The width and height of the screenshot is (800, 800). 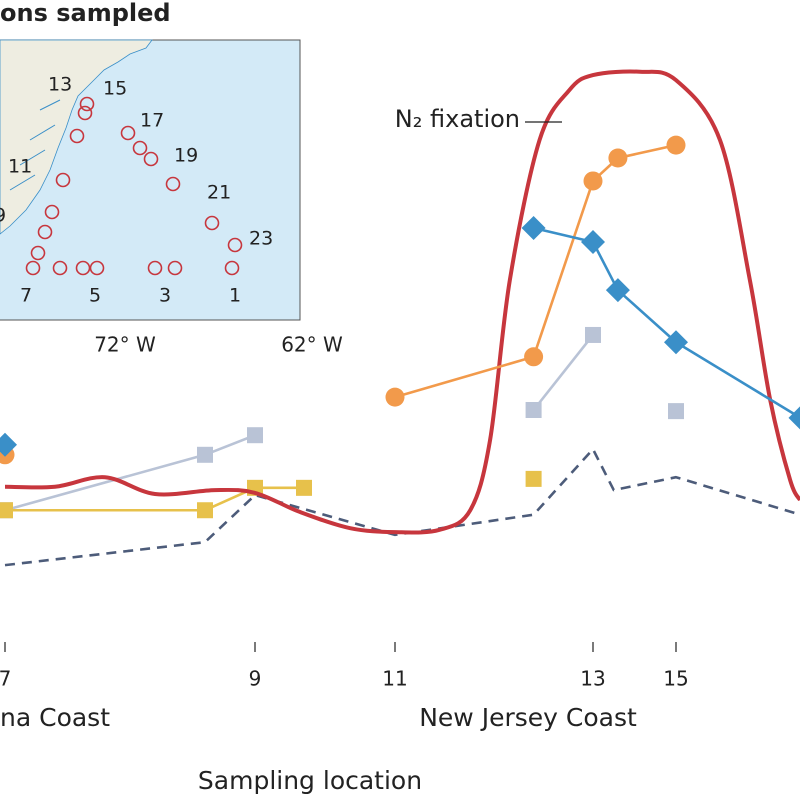 I want to click on x-axis-title: Sampling location, so click(x=310, y=780).